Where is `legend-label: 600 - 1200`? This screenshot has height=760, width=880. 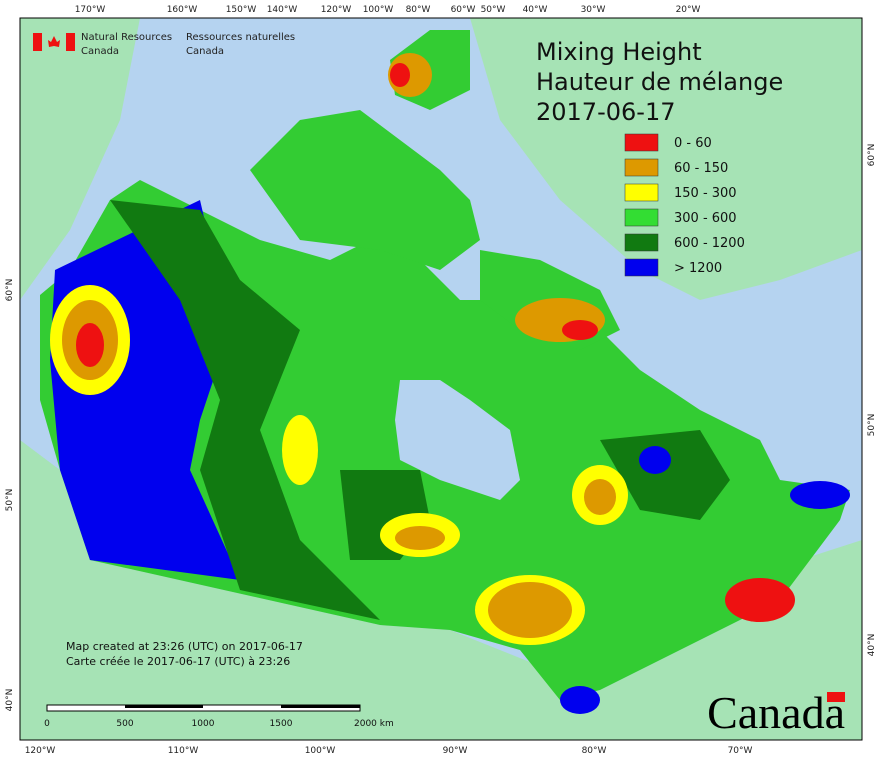
legend-label: 600 - 1200 is located at coordinates (709, 243).